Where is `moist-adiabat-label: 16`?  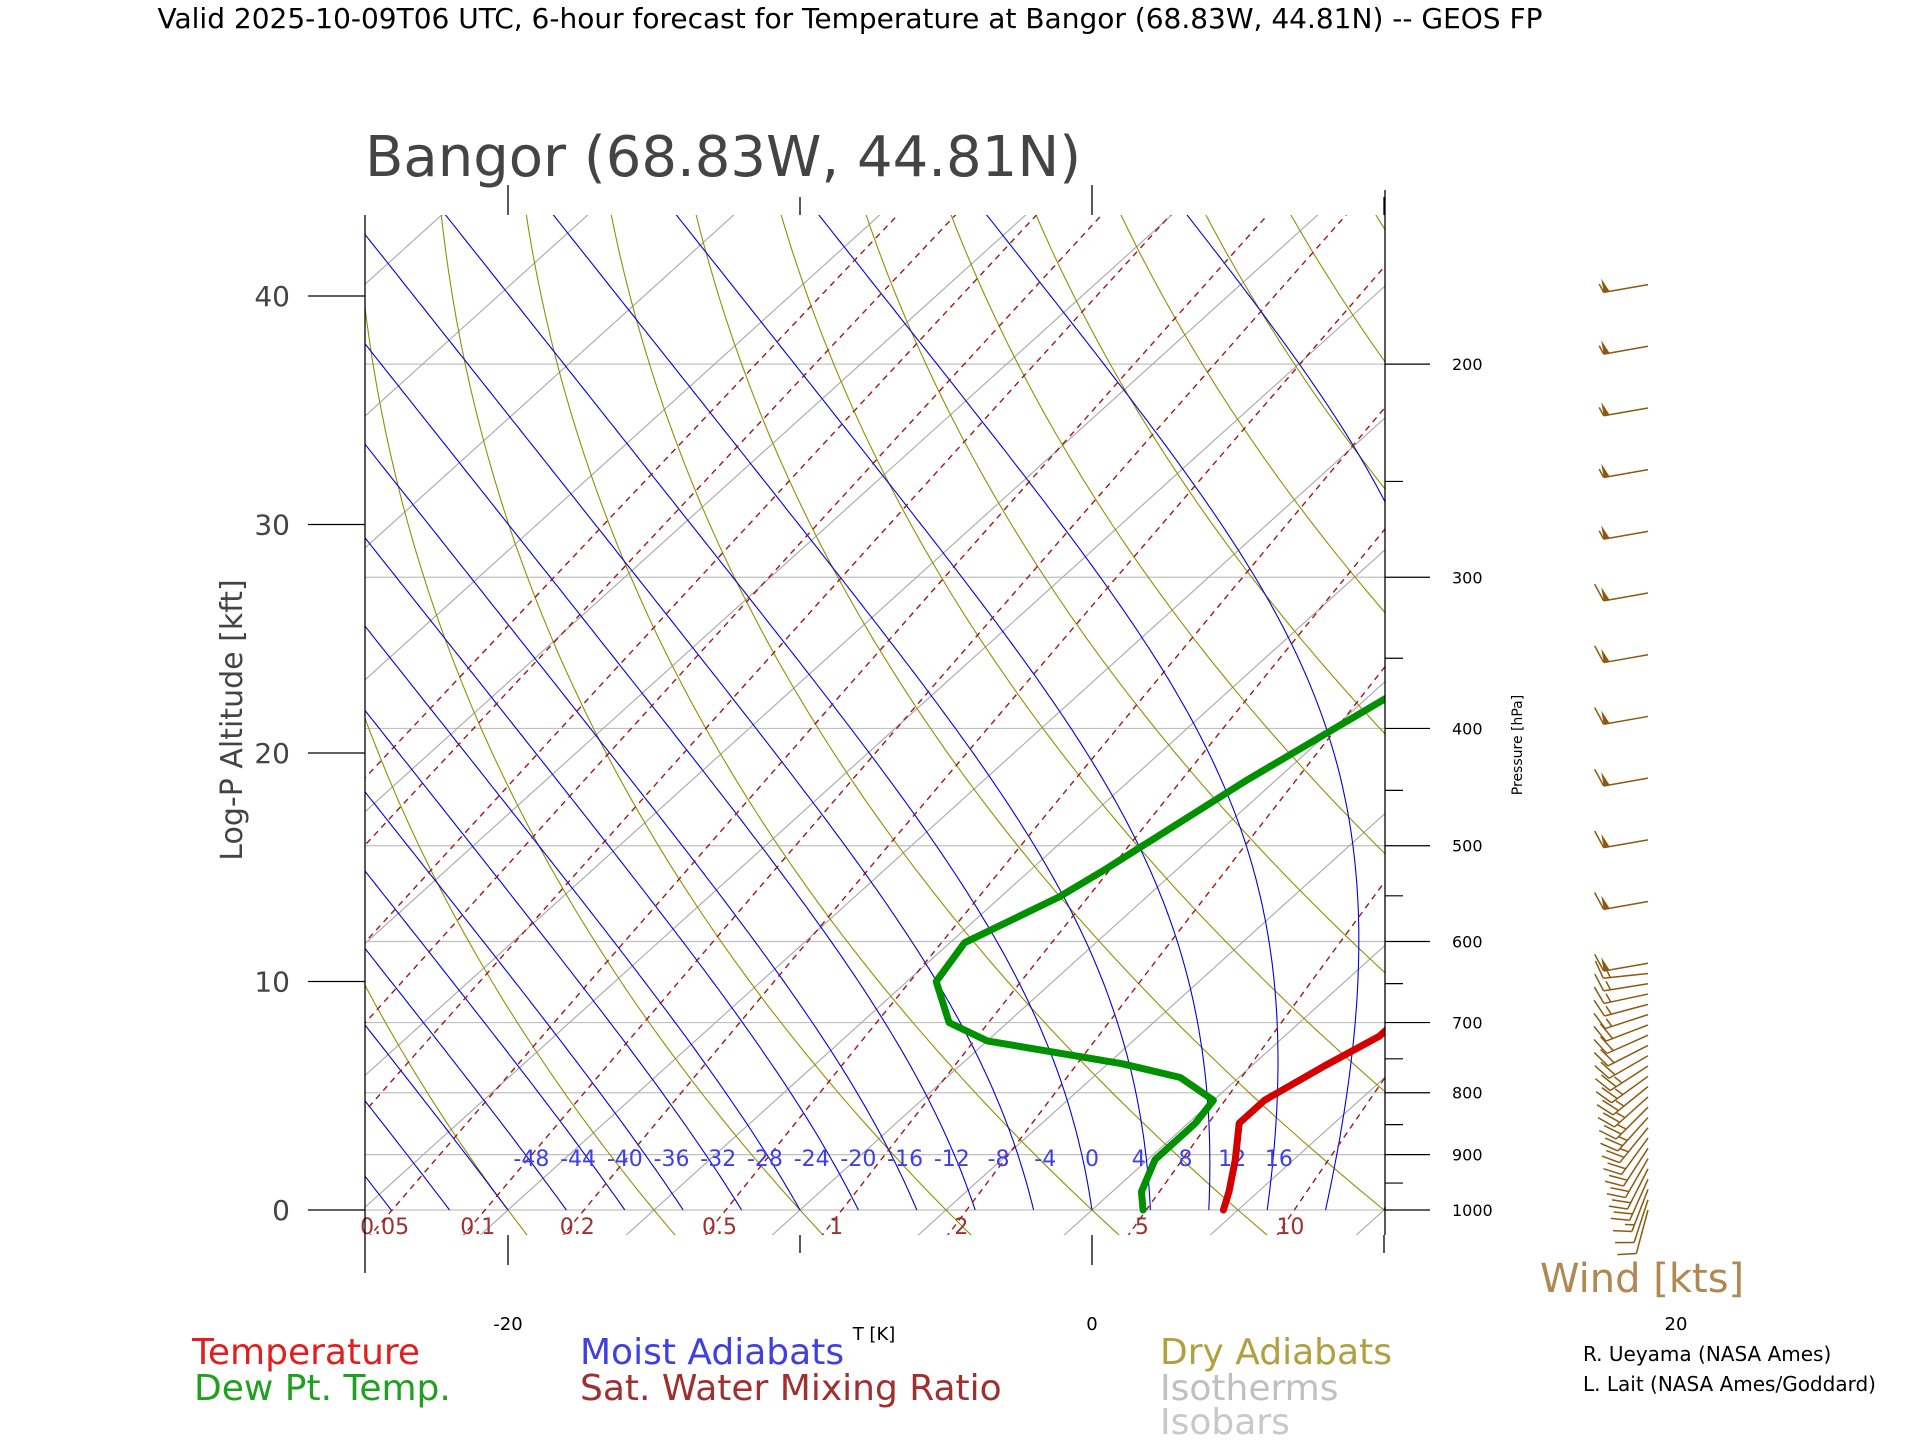 moist-adiabat-label: 16 is located at coordinates (1279, 1159).